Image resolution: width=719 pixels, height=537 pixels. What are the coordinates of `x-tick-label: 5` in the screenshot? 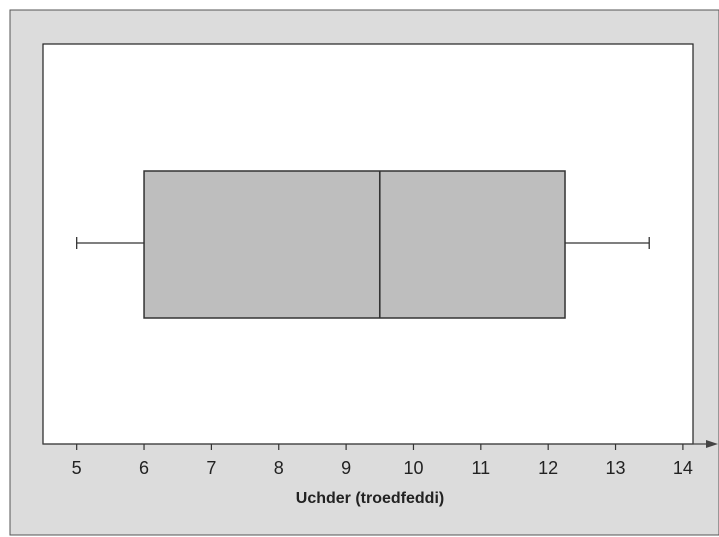 It's located at (77, 468).